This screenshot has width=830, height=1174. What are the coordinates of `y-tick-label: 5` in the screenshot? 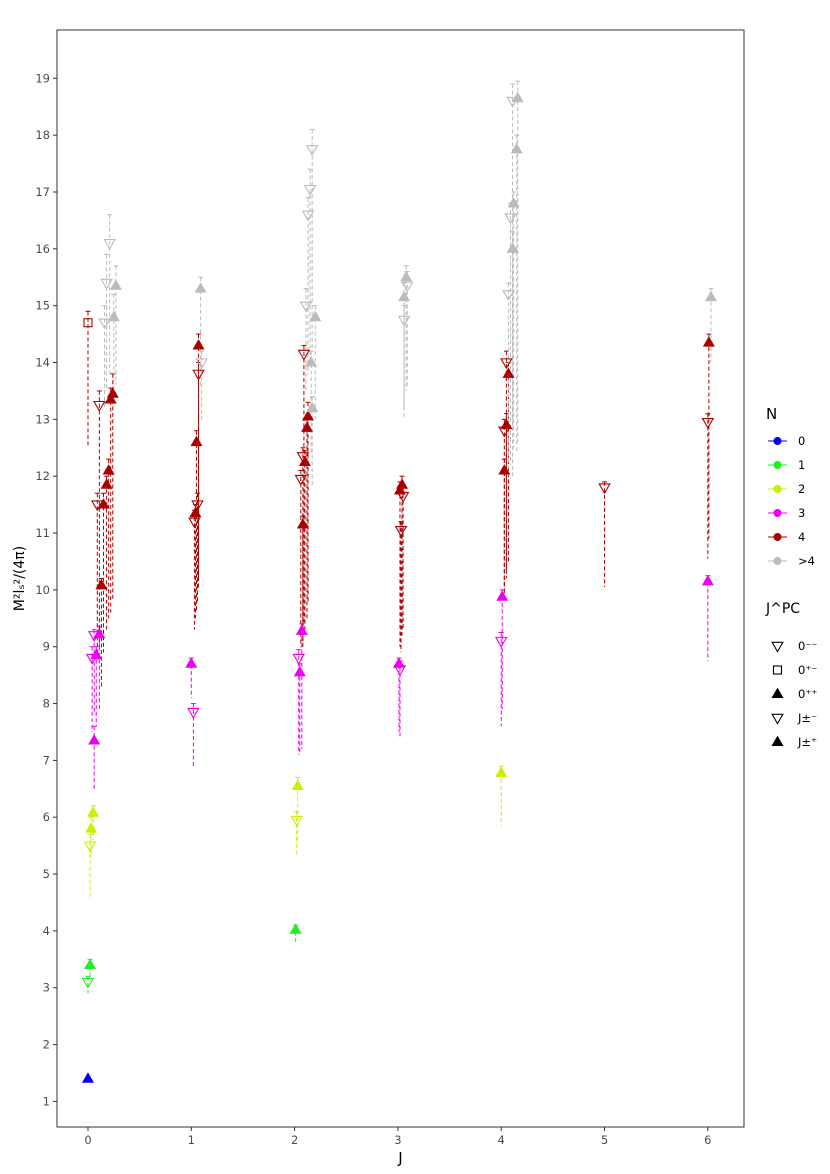 It's located at (46, 874).